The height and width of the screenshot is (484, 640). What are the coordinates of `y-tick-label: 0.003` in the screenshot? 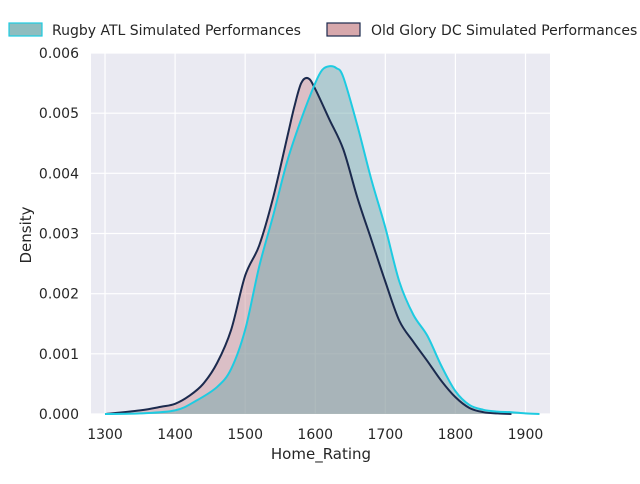 It's located at (59, 235).